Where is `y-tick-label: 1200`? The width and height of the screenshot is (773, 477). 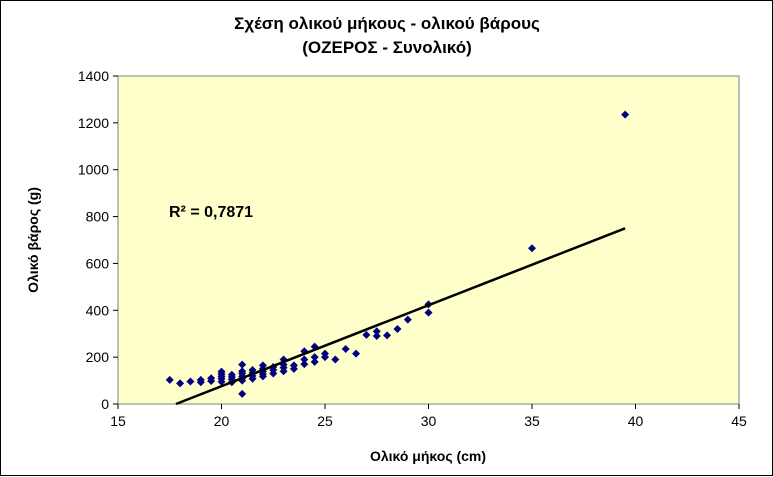
y-tick-label: 1200 is located at coordinates (93, 123).